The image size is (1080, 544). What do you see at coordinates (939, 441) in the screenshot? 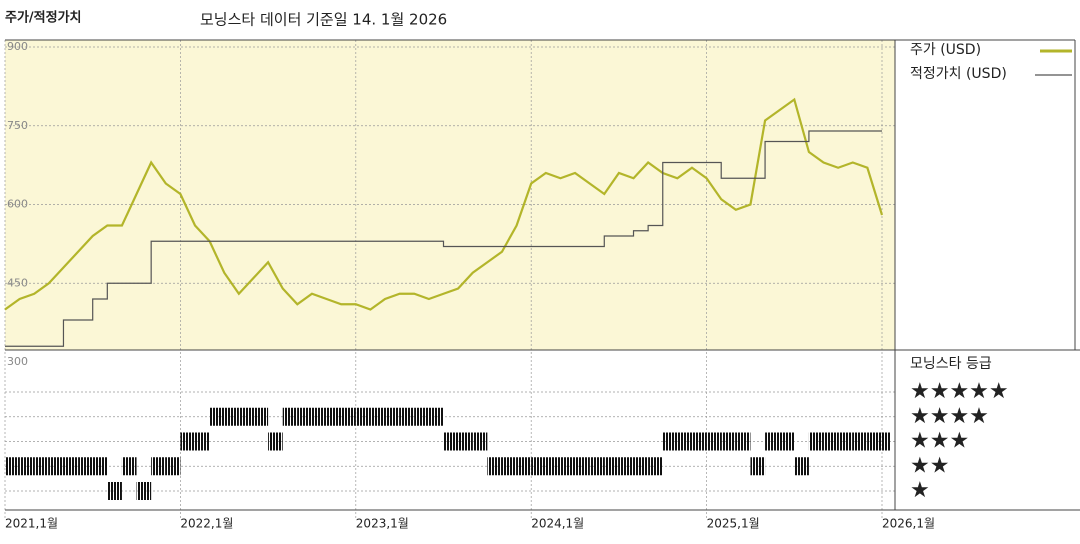
I see `rating-label: ★★★` at bounding box center [939, 441].